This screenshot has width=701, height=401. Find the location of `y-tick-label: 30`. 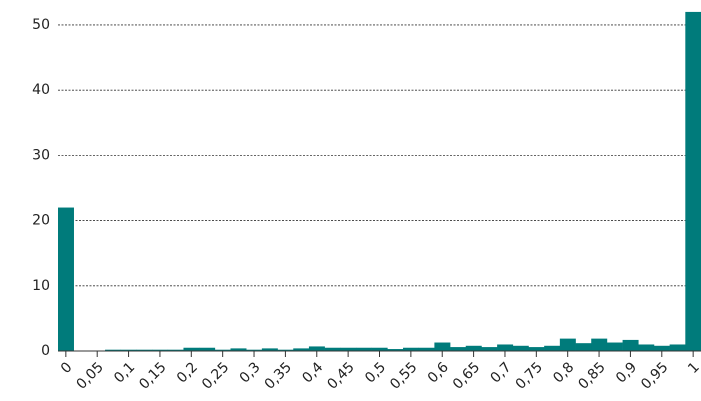

y-tick-label: 30 is located at coordinates (41, 155).